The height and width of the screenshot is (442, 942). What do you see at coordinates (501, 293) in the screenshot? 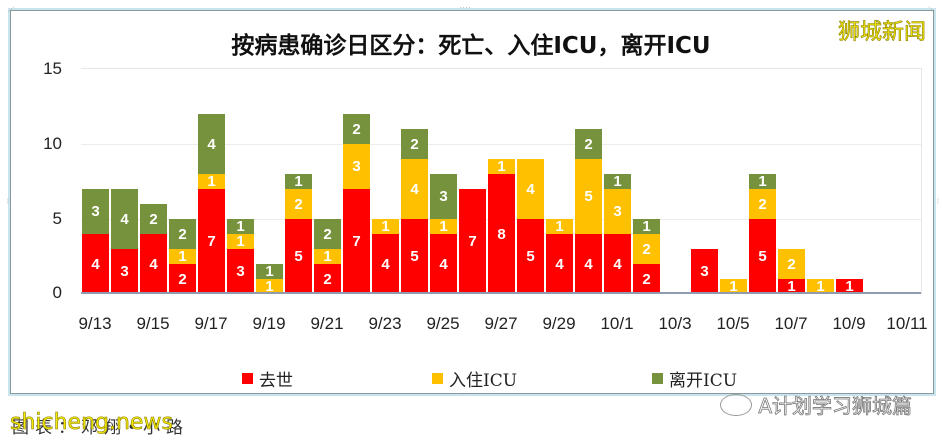
I see `x-axis-line` at bounding box center [501, 293].